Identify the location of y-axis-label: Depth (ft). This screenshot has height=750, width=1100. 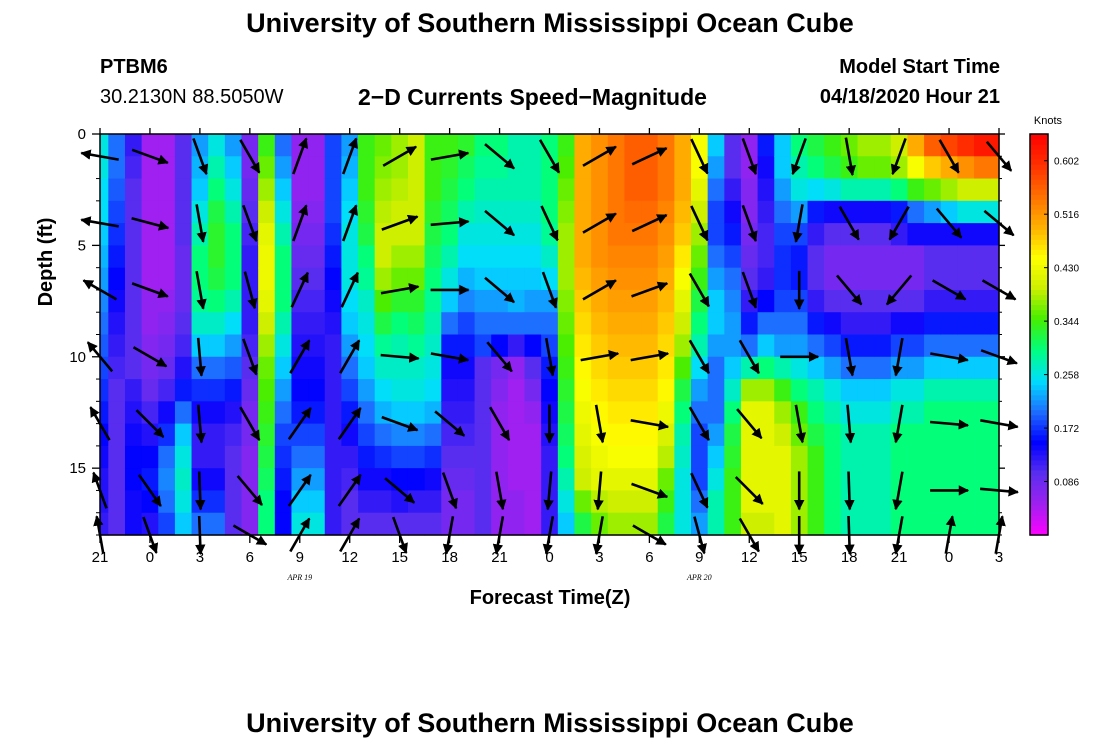
(46, 262).